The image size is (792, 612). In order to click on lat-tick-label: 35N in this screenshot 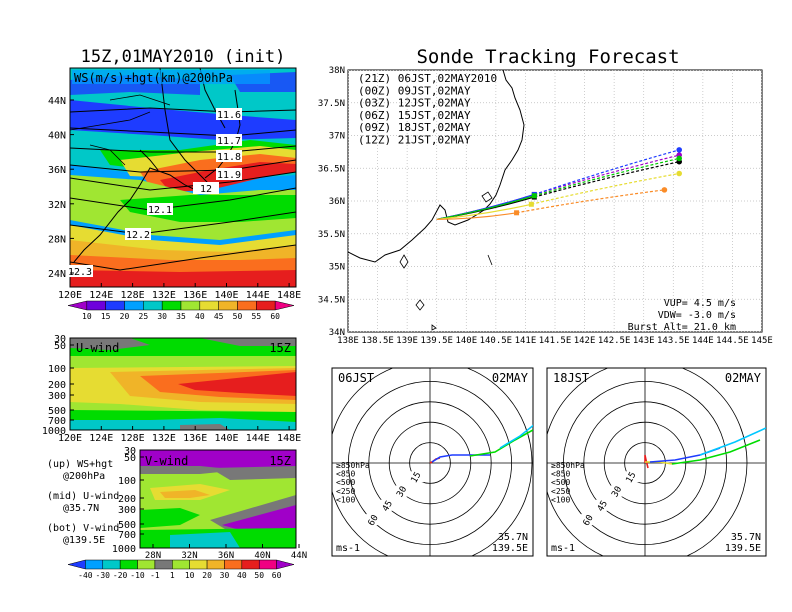, I will do `click(337, 268)`.